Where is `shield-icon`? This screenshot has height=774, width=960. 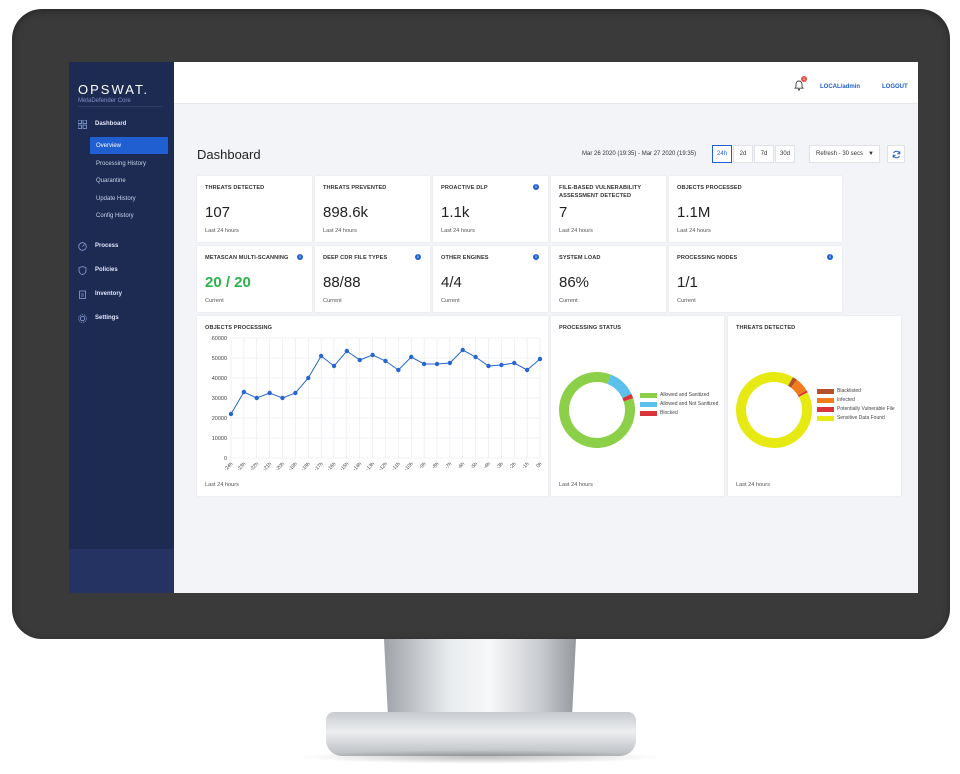
shield-icon is located at coordinates (82, 270).